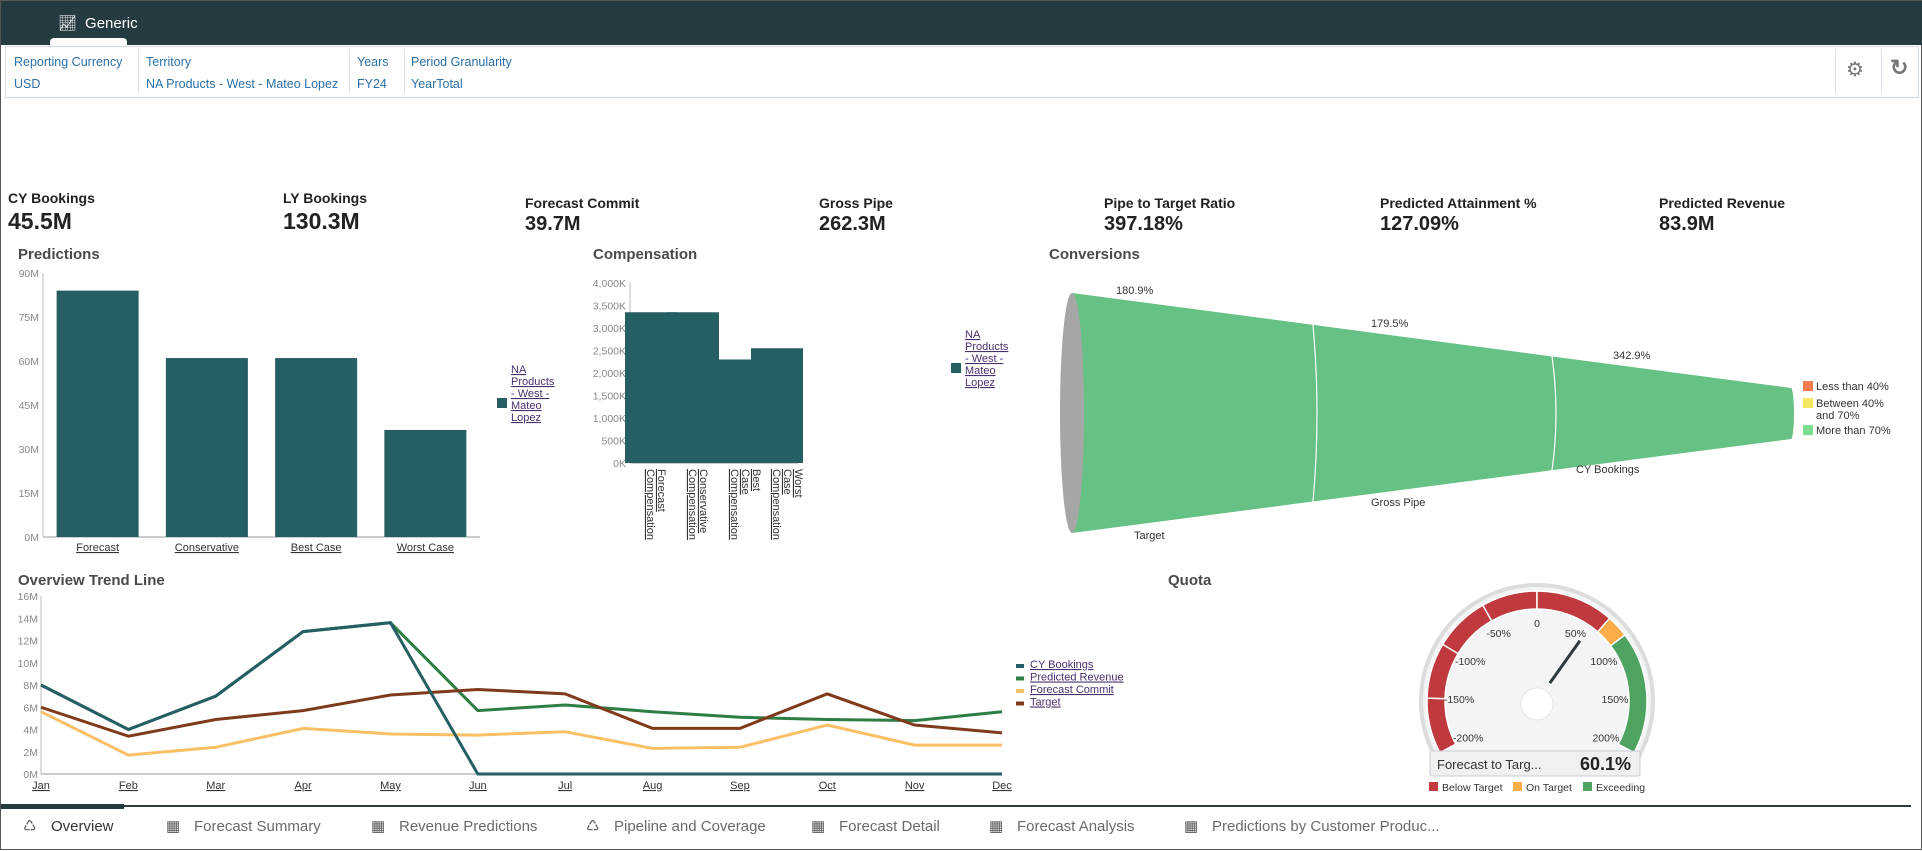  Describe the element at coordinates (690, 826) in the screenshot. I see `tab-label: Pipeline and Coverage` at that location.